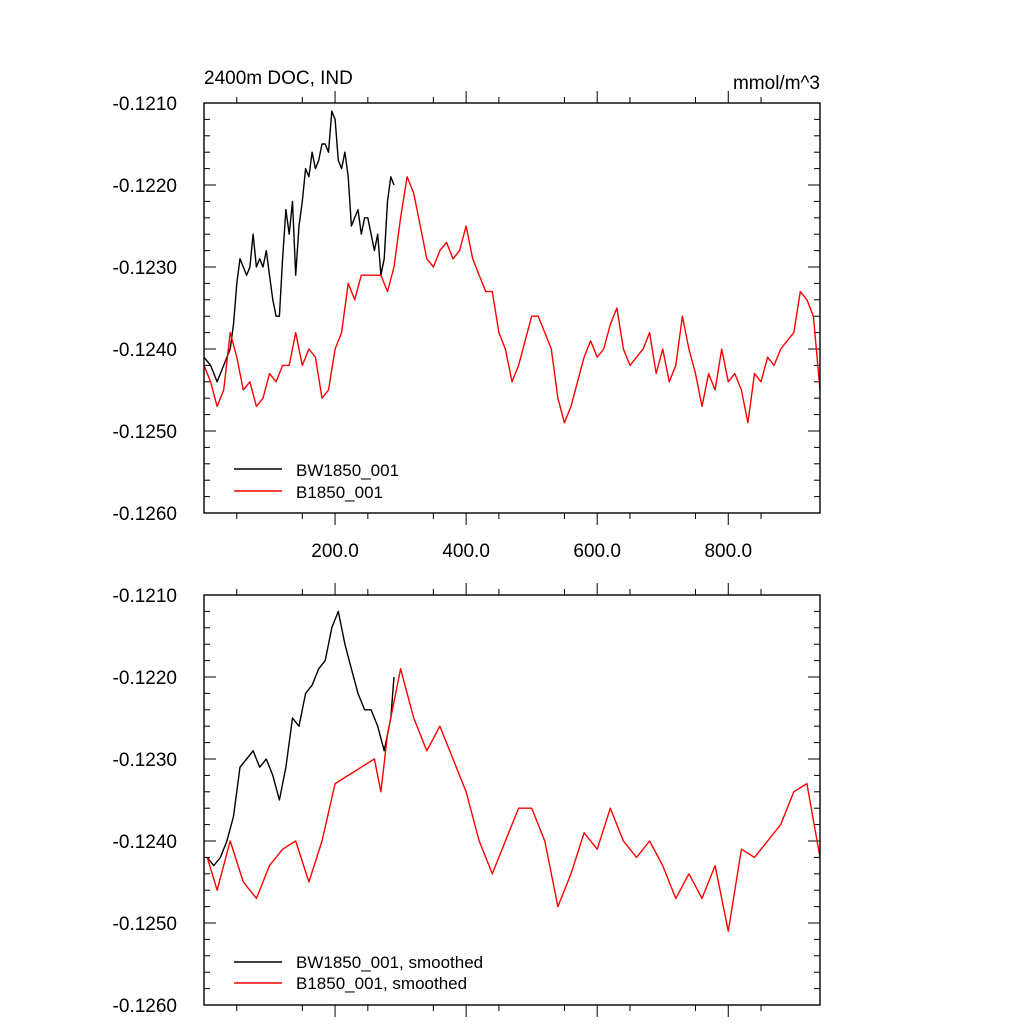 Image resolution: width=1024 pixels, height=1024 pixels. Describe the element at coordinates (145, 842) in the screenshot. I see `bottom-ytick-label: -0.1240` at that location.